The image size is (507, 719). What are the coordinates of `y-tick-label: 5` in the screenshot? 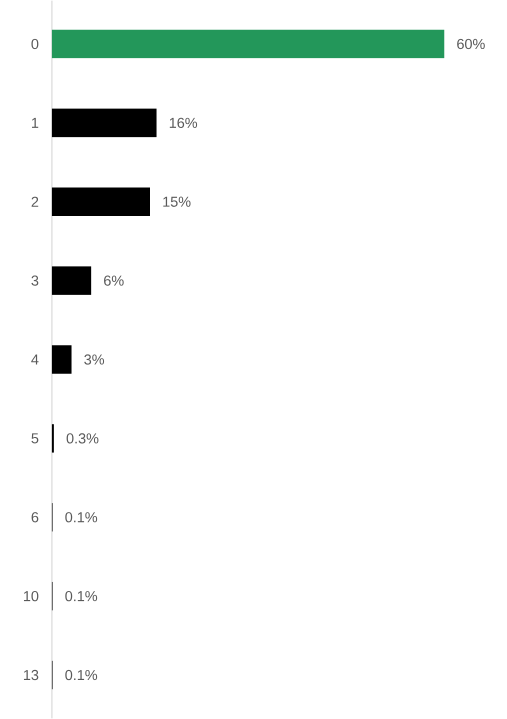 It's located at (34, 438).